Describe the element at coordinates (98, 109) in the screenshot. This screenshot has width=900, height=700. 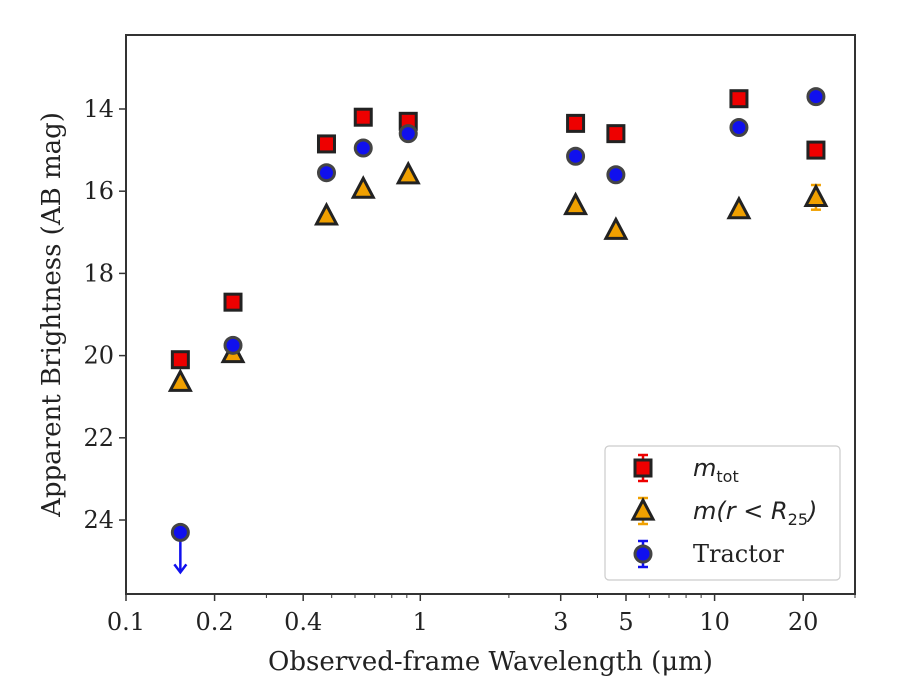
I see `y-tick-label: 14` at that location.